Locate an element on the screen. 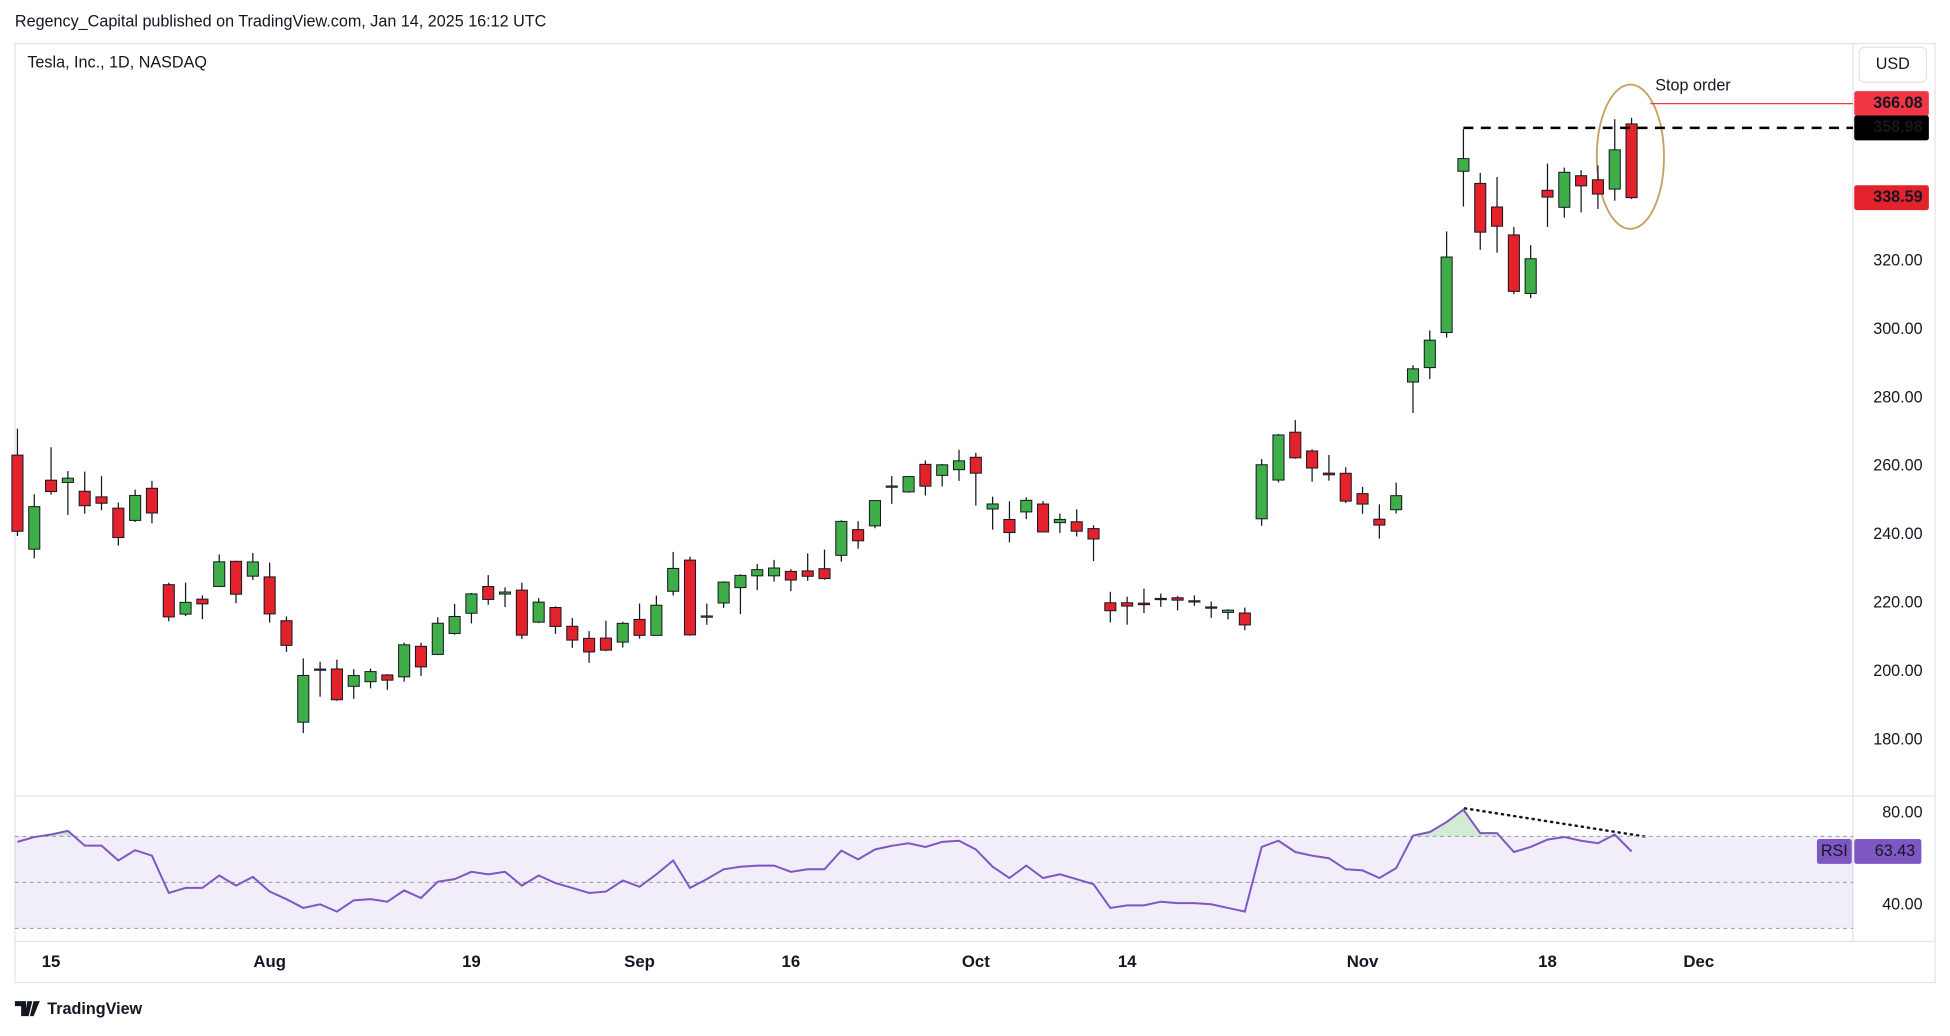  logo-text: TradingView is located at coordinates (94, 1009).